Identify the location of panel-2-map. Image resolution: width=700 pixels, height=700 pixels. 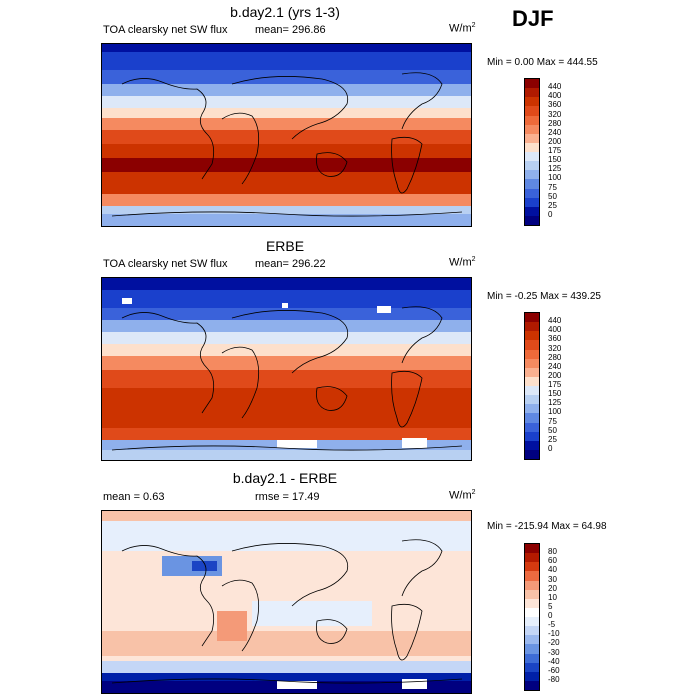
(286, 369).